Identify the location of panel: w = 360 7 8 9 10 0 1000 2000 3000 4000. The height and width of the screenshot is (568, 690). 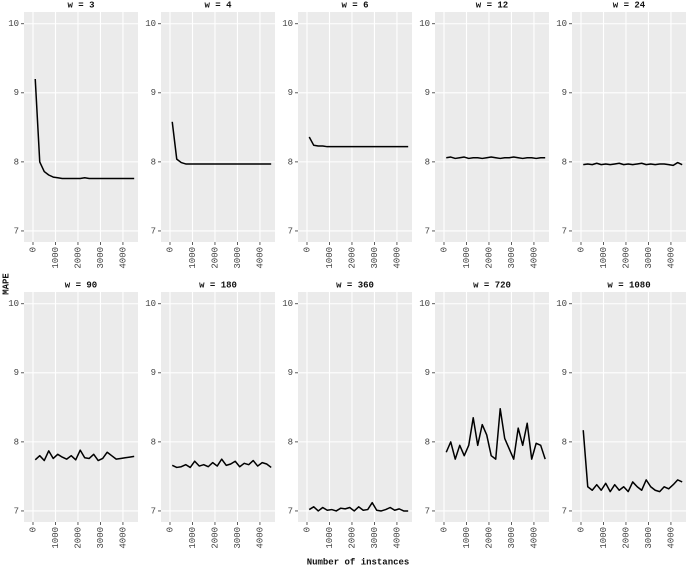
(347, 414).